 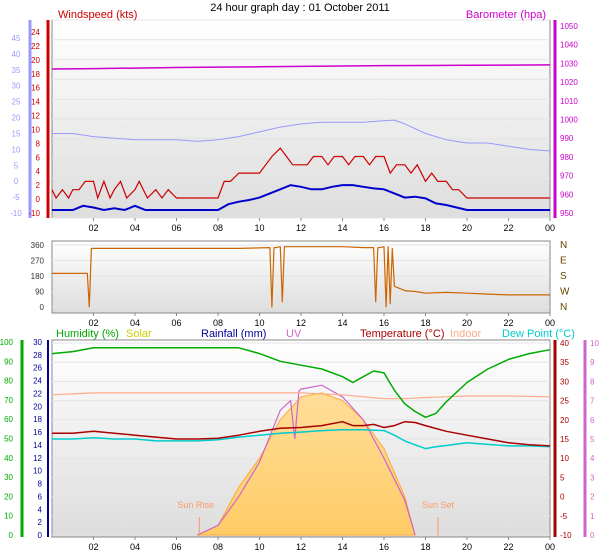 I want to click on rainfall-axis-tick-label: 2, so click(x=40, y=522).